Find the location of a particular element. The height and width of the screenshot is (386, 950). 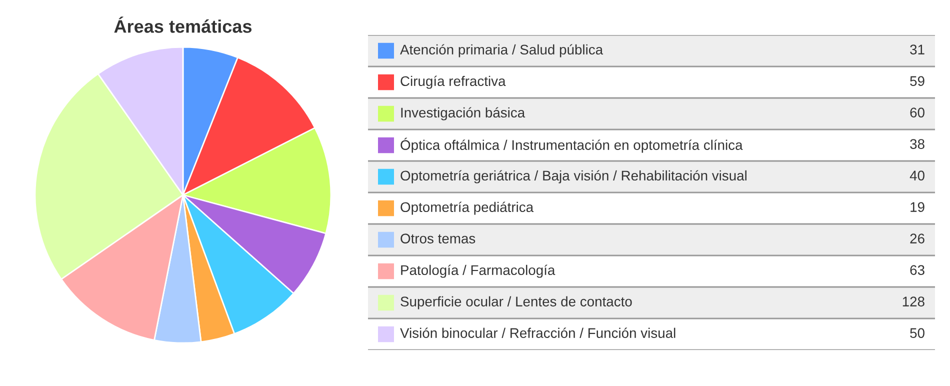

legend-label: Patología / Farmacología is located at coordinates (478, 271).